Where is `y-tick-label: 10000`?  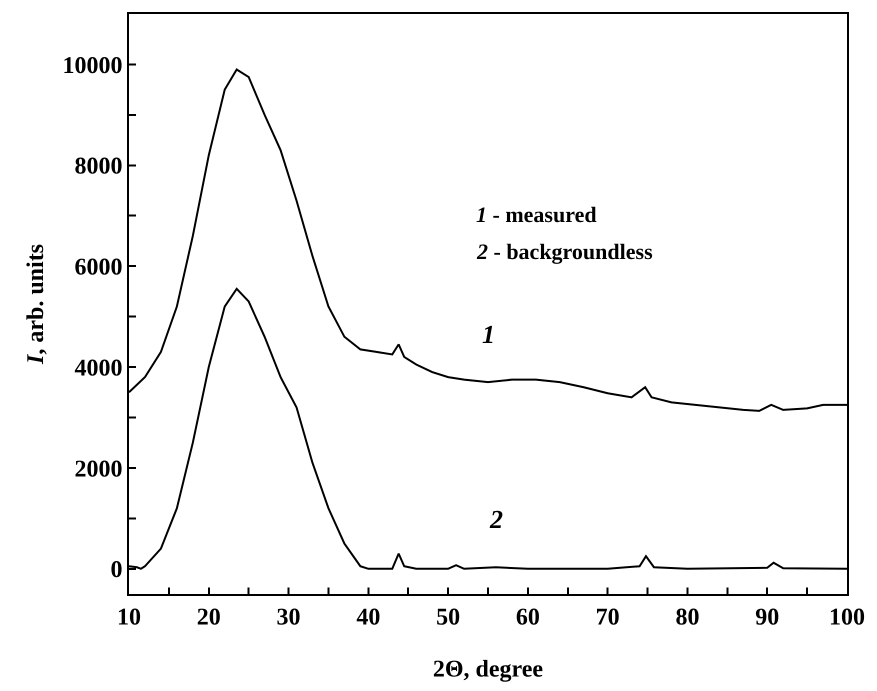 y-tick-label: 10000 is located at coordinates (92, 65).